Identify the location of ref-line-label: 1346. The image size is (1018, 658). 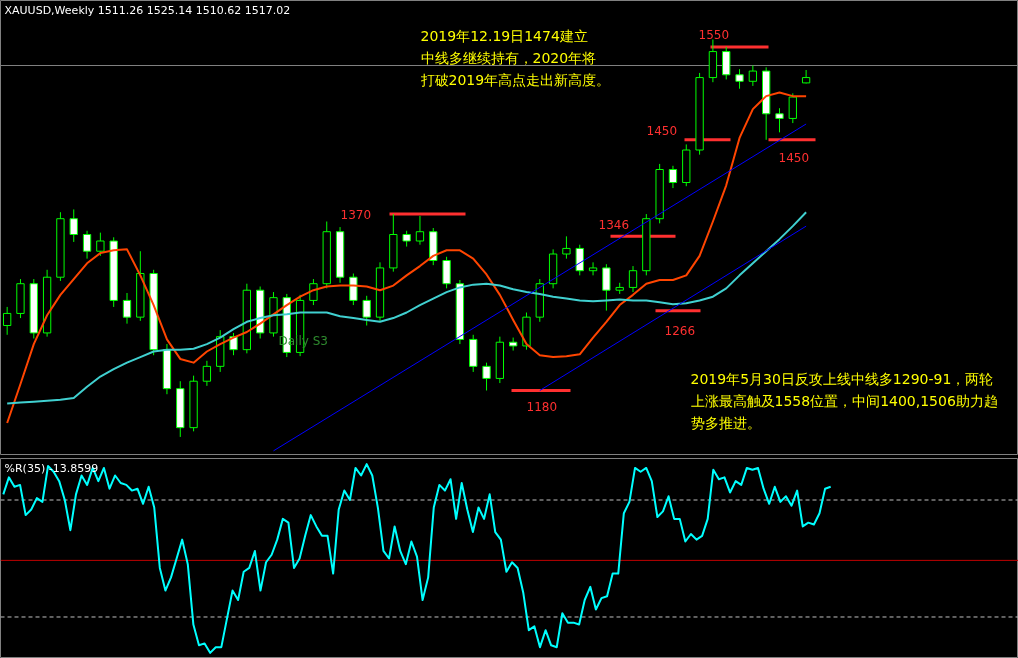
(614, 224).